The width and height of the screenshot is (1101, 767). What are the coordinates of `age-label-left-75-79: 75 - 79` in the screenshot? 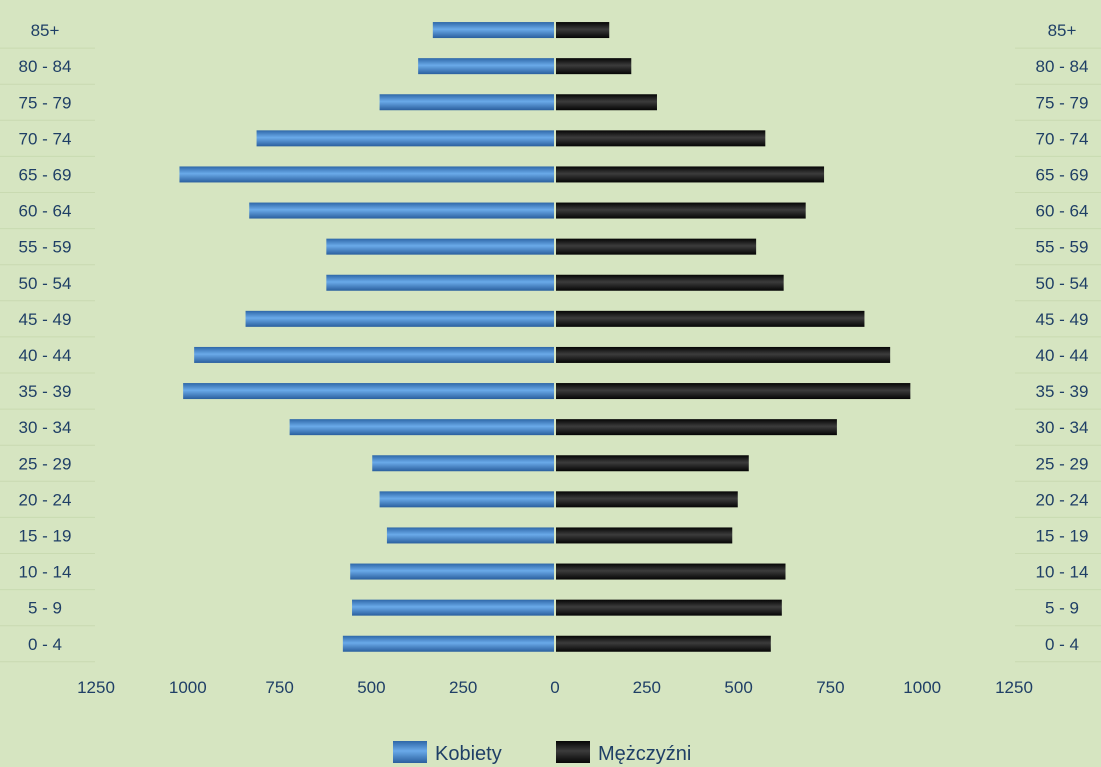 It's located at (45, 102).